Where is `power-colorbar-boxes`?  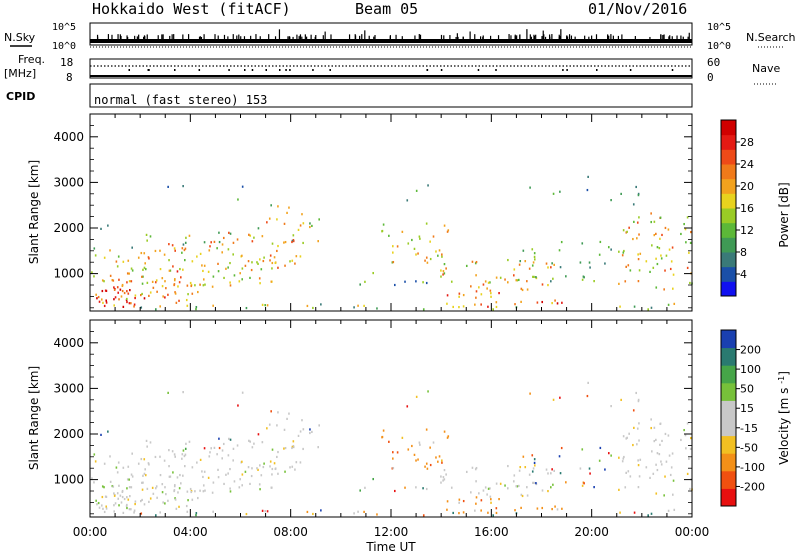 power-colorbar-boxes is located at coordinates (728, 208).